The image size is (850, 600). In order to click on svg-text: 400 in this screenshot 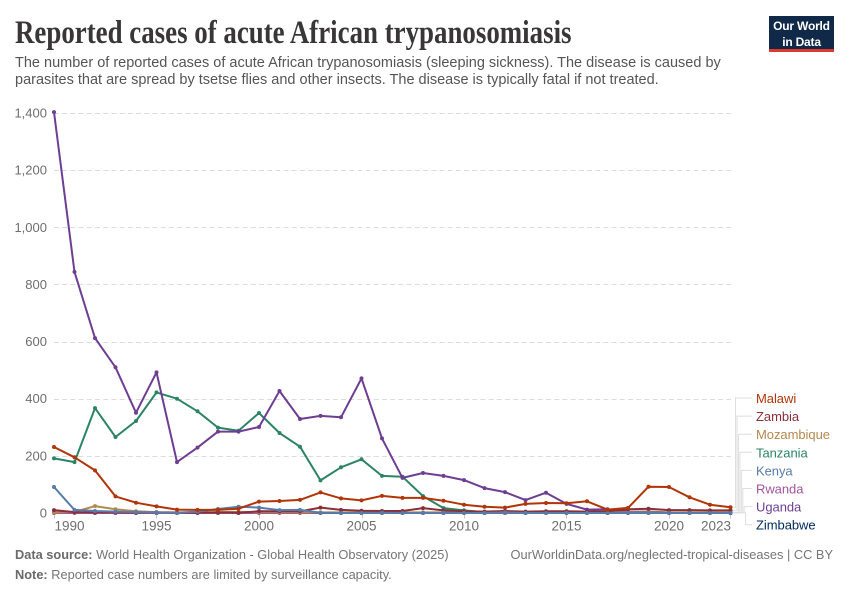, I will do `click(36, 398)`.